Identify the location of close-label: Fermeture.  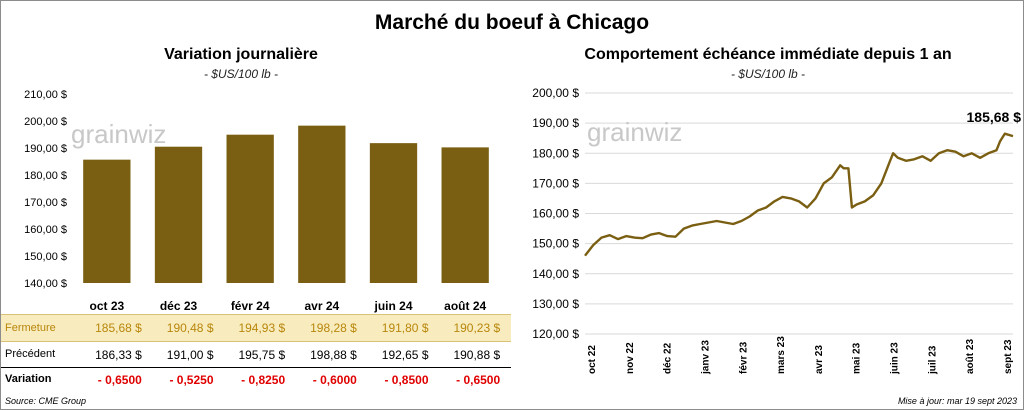
(30, 328).